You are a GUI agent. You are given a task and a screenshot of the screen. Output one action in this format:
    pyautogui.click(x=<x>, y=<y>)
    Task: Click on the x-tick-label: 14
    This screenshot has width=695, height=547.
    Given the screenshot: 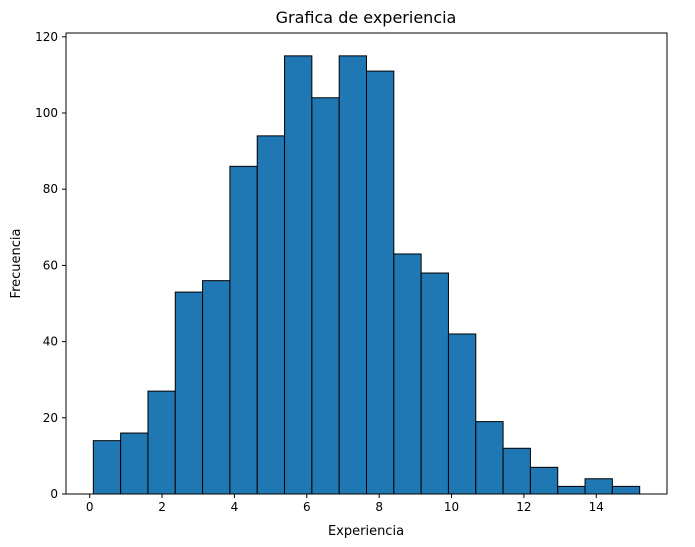 What is the action you would take?
    pyautogui.click(x=596, y=507)
    